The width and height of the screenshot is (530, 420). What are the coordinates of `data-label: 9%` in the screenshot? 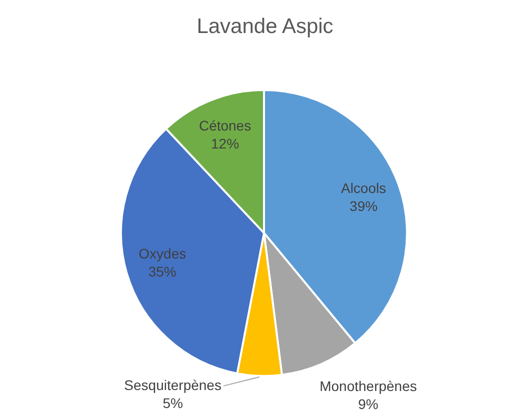 It's located at (368, 404).